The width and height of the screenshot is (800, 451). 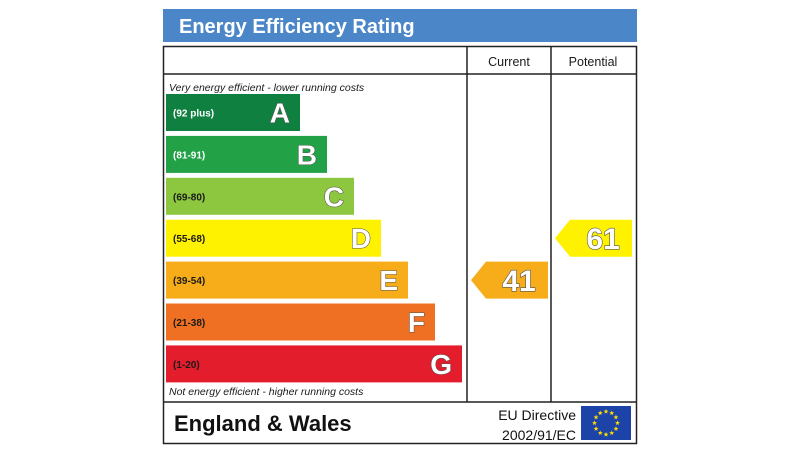 I want to click on band-a-bar, so click(x=233, y=112).